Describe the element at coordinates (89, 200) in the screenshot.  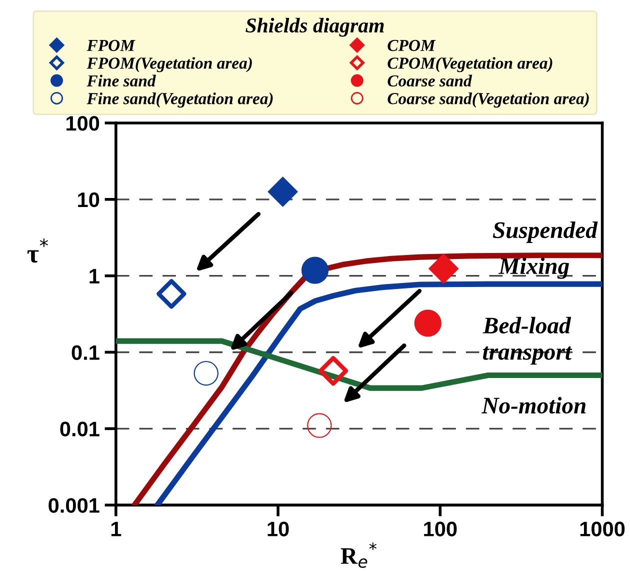
I see `y-tick-label: 10` at that location.